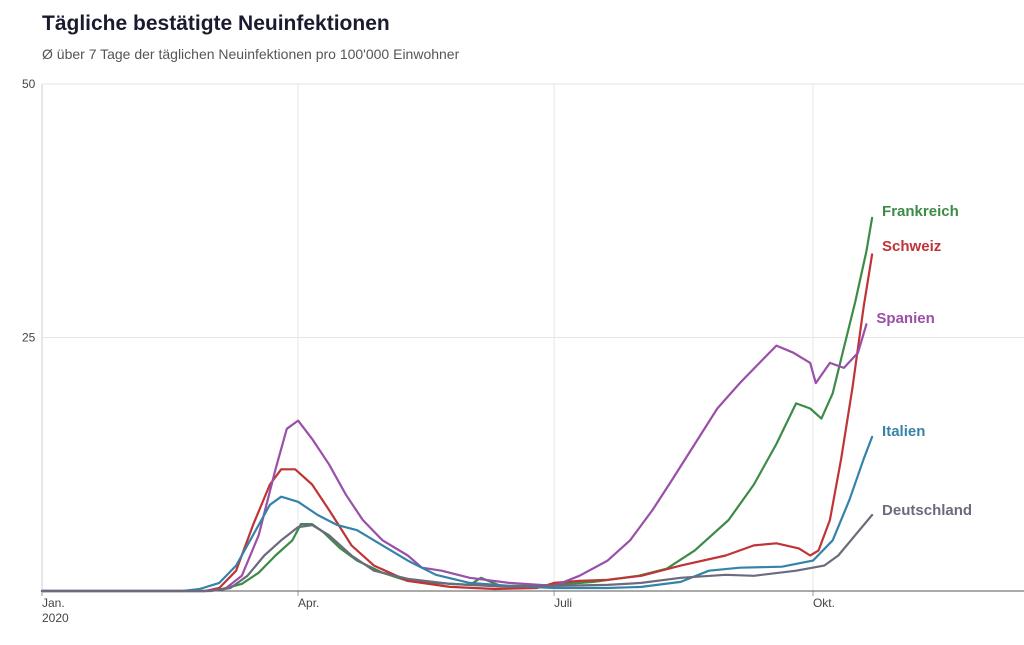 The width and height of the screenshot is (1024, 645). I want to click on x-tick-label: Jan., so click(53, 603).